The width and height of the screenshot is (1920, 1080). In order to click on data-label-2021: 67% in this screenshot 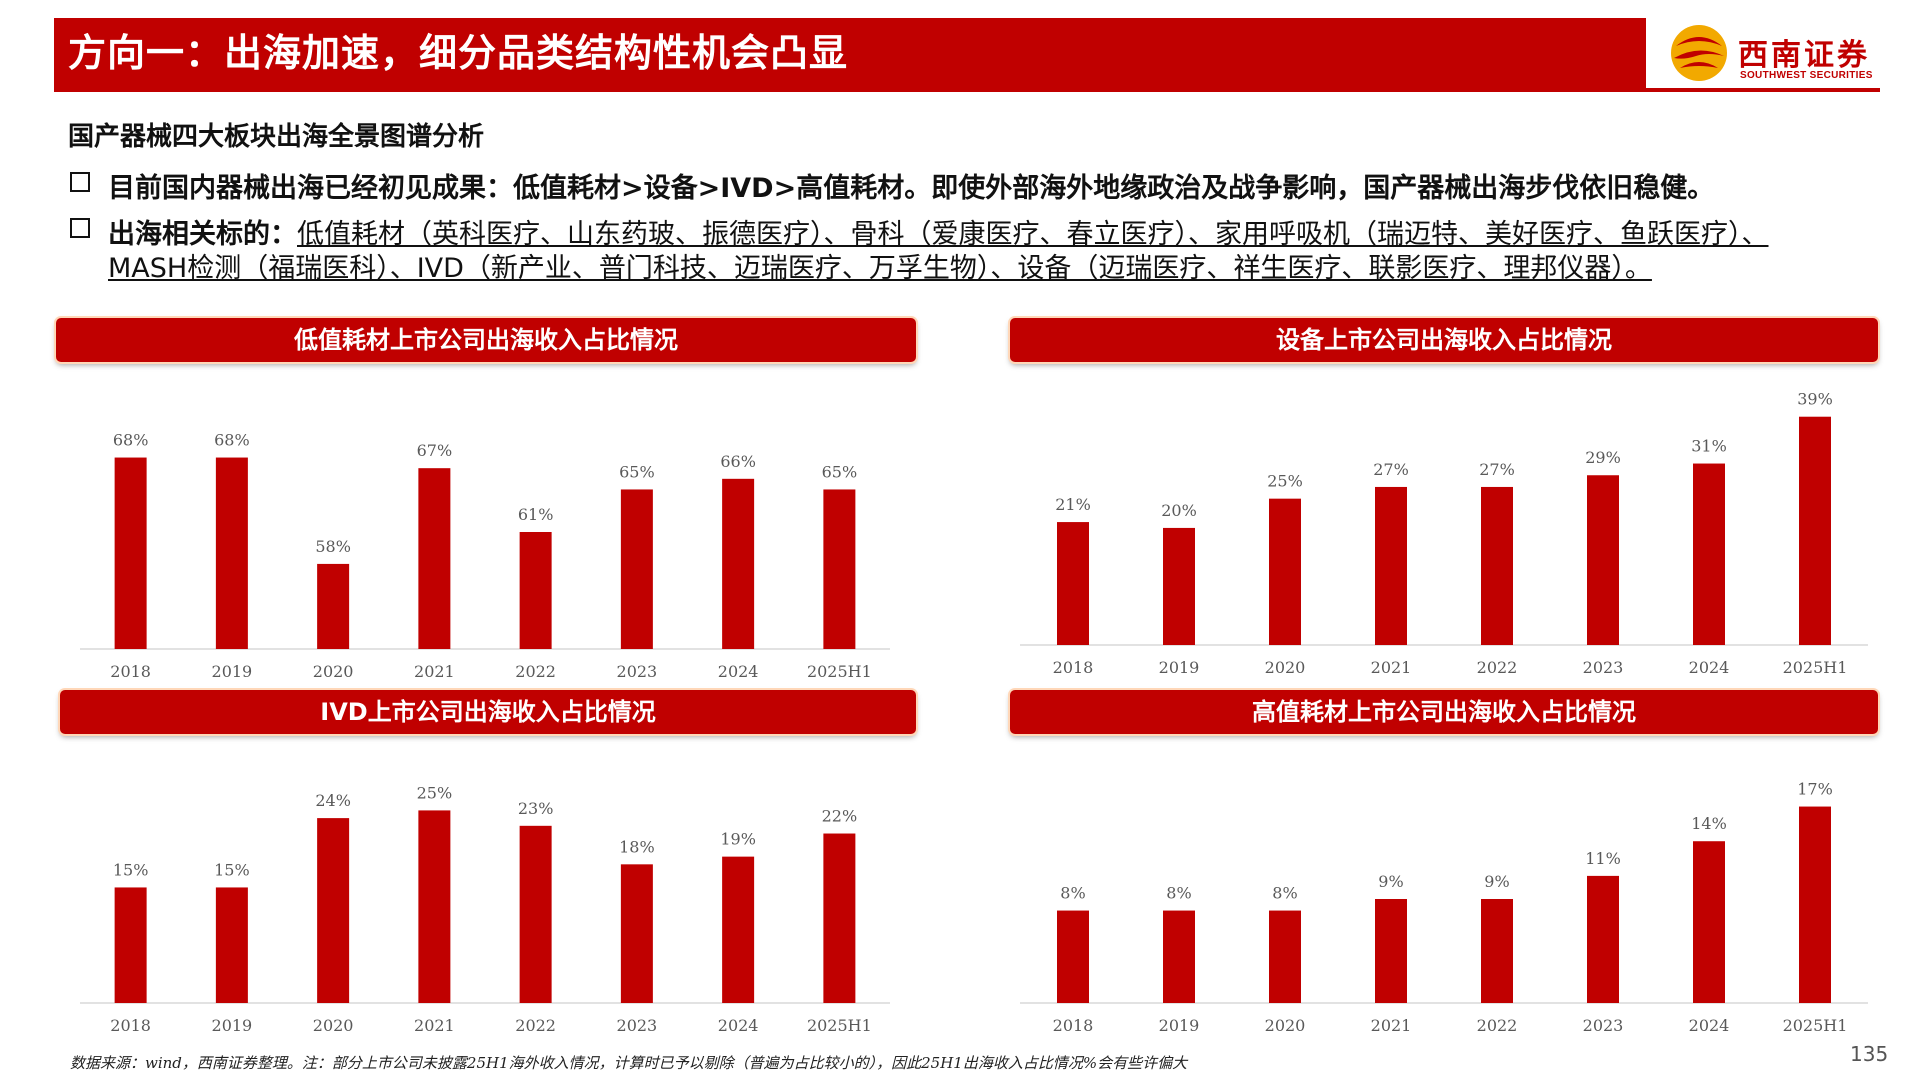, I will do `click(435, 450)`.